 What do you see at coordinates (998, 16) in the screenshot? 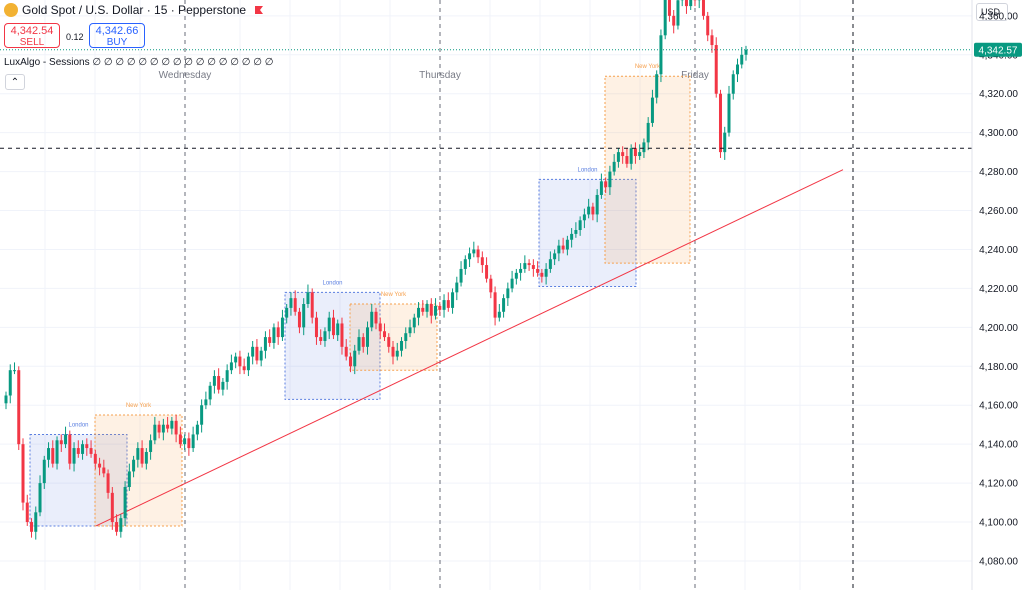
I see `price-tick-label: 4,360.00` at bounding box center [998, 16].